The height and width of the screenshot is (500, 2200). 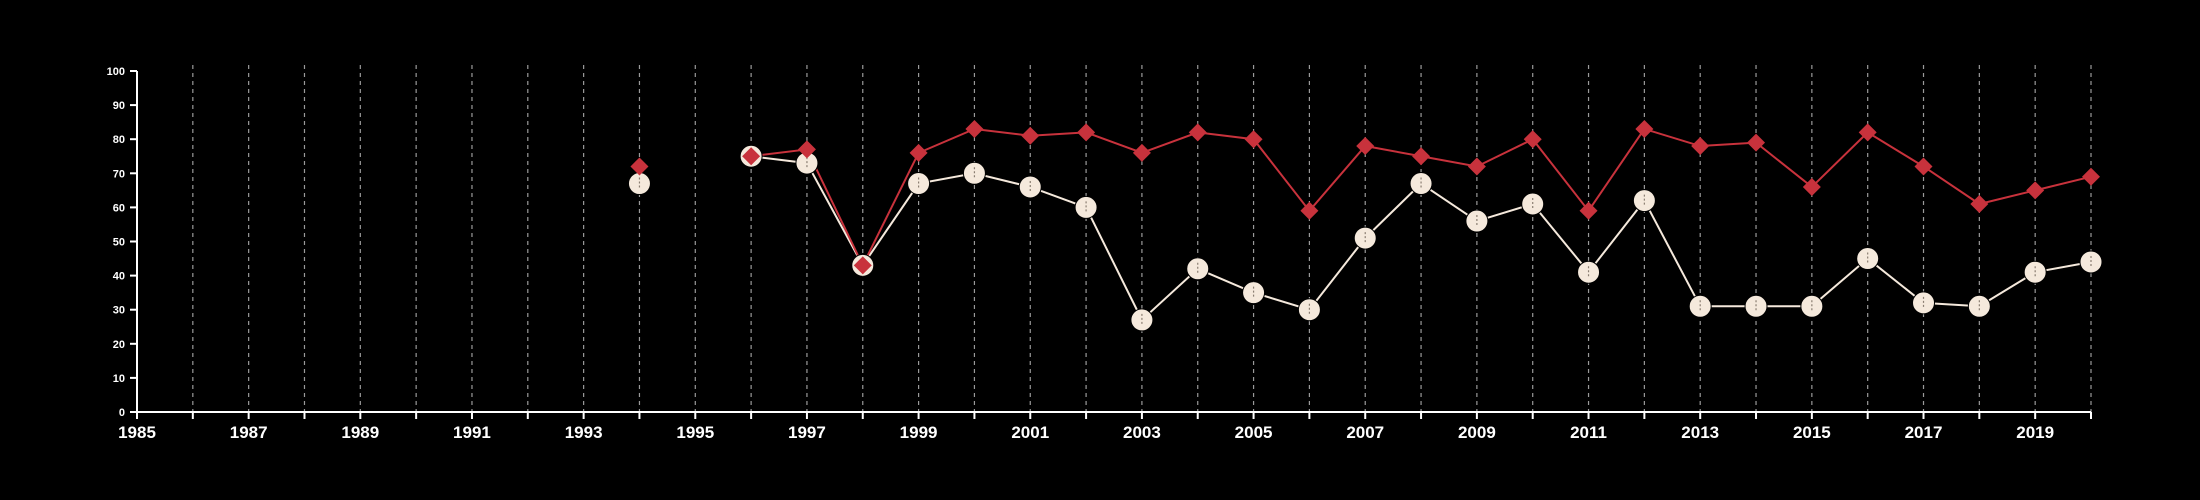 I want to click on x-tick-label: 1989, so click(x=360, y=432).